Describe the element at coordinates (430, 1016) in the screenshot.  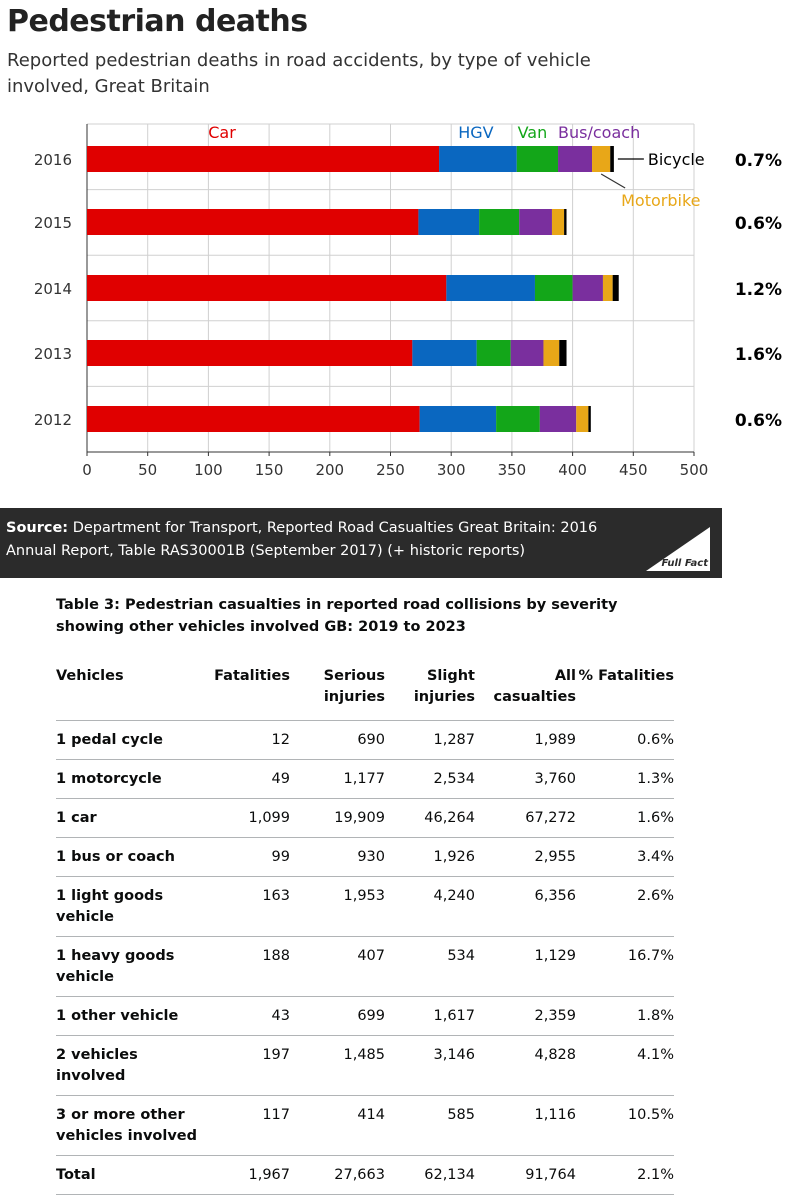
I see `table-cell: 1,617` at that location.